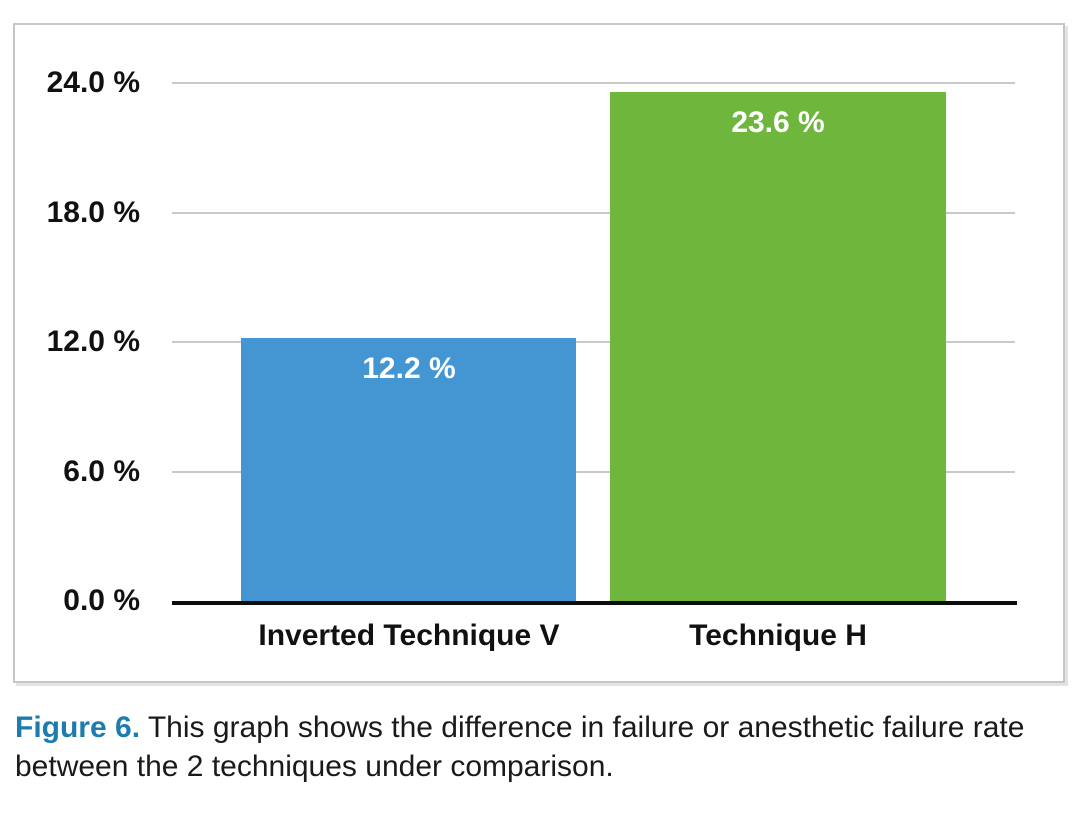  Describe the element at coordinates (409, 368) in the screenshot. I see `bar-value-label: 12.2 %` at that location.